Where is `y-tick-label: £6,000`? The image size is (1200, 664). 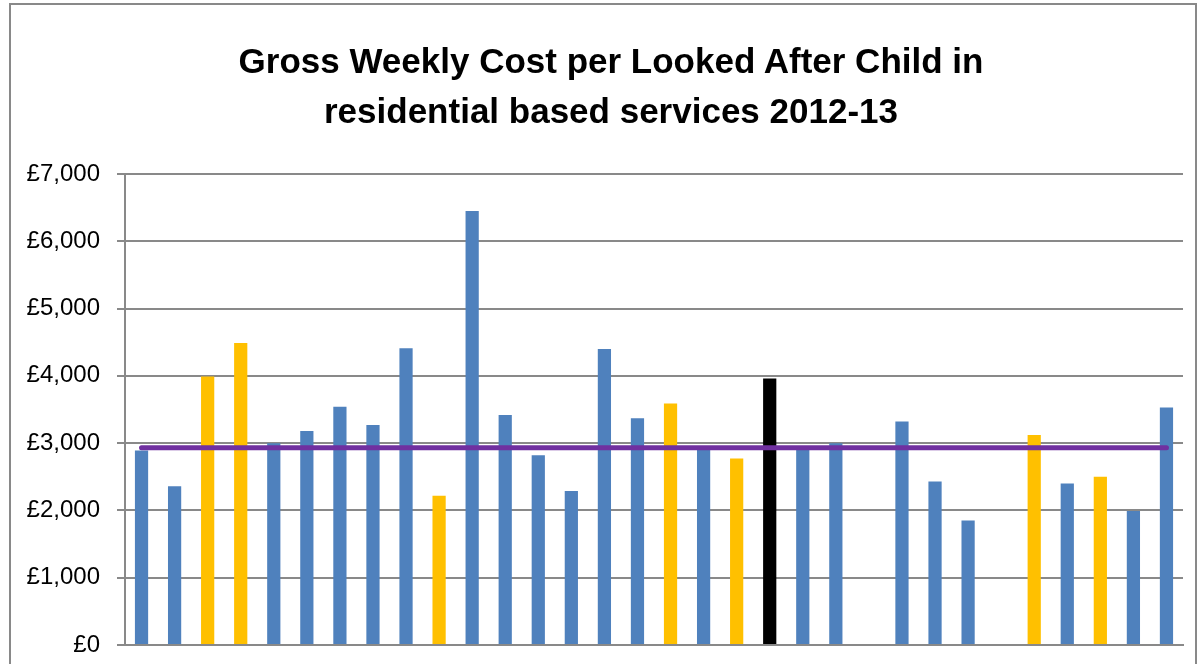 y-tick-label: £6,000 is located at coordinates (63, 239).